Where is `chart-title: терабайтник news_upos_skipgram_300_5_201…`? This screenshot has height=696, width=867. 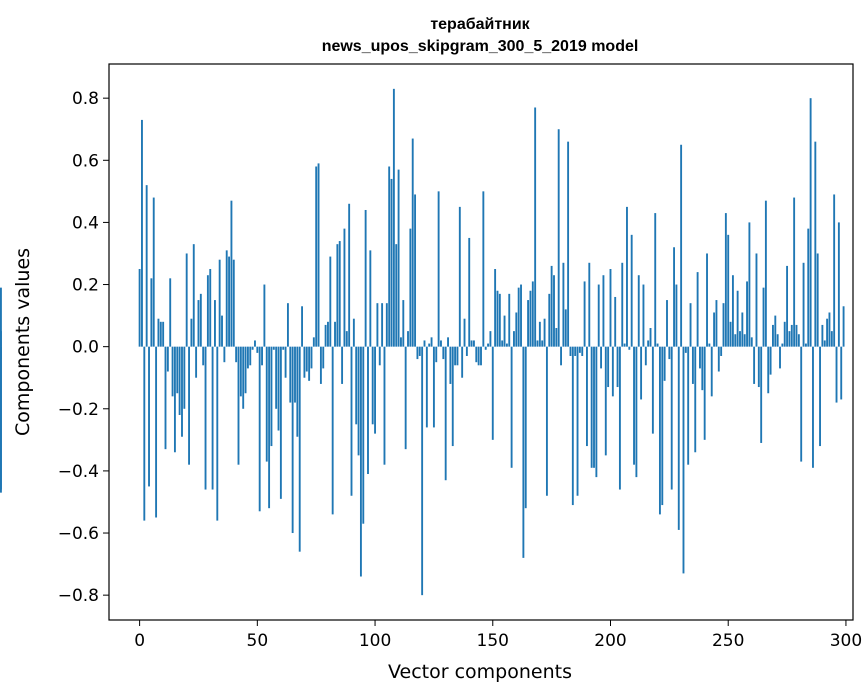
chart-title: терабайтник news_upos_skipgram_300_5_201… is located at coordinates (480, 35).